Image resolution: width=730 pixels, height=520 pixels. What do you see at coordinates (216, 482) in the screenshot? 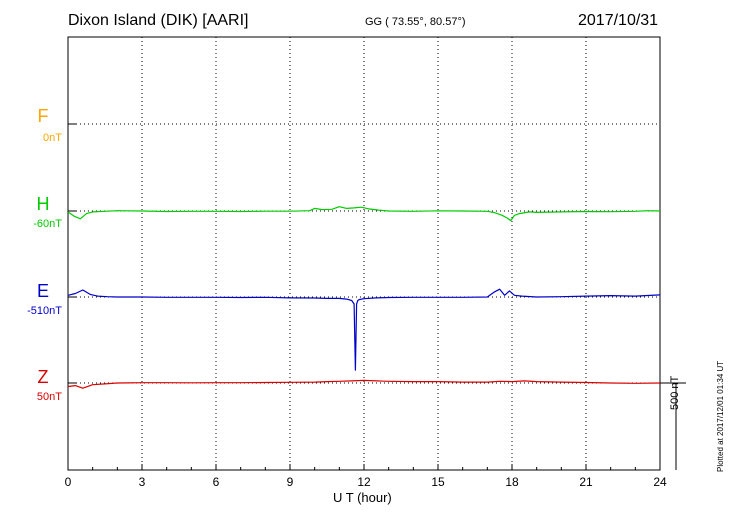
I see `x-tick-label-6: 6` at bounding box center [216, 482].